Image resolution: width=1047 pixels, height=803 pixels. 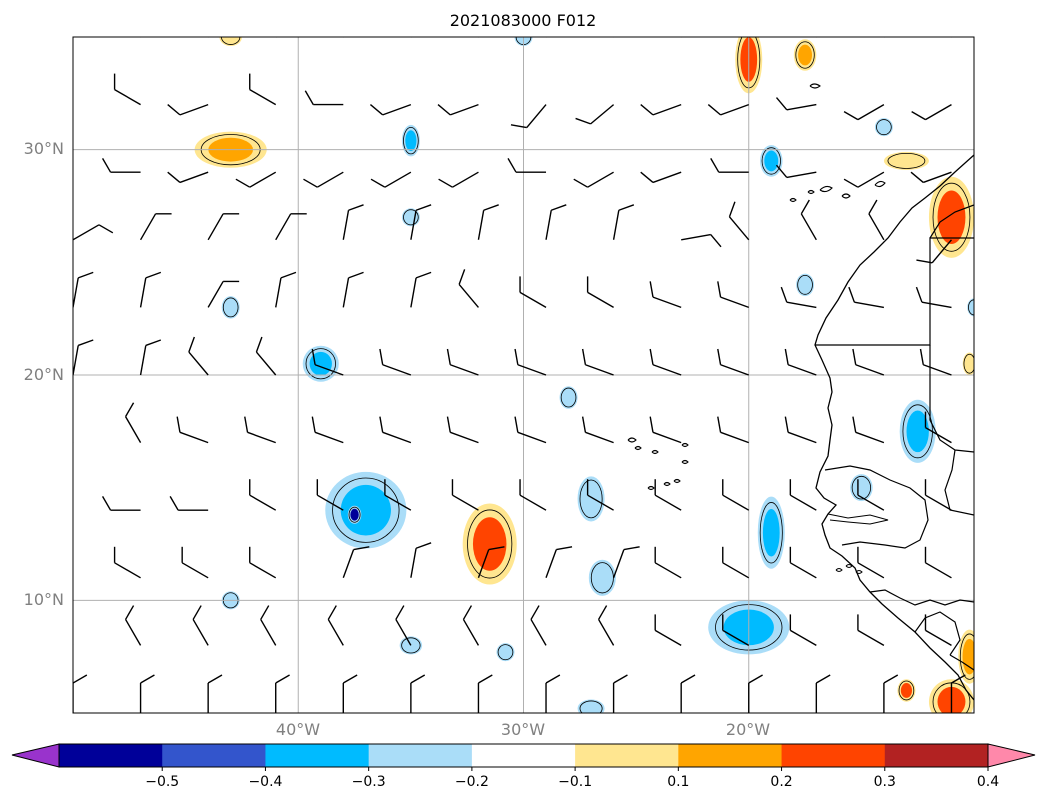 I want to click on canary-islands, so click(x=837, y=191).